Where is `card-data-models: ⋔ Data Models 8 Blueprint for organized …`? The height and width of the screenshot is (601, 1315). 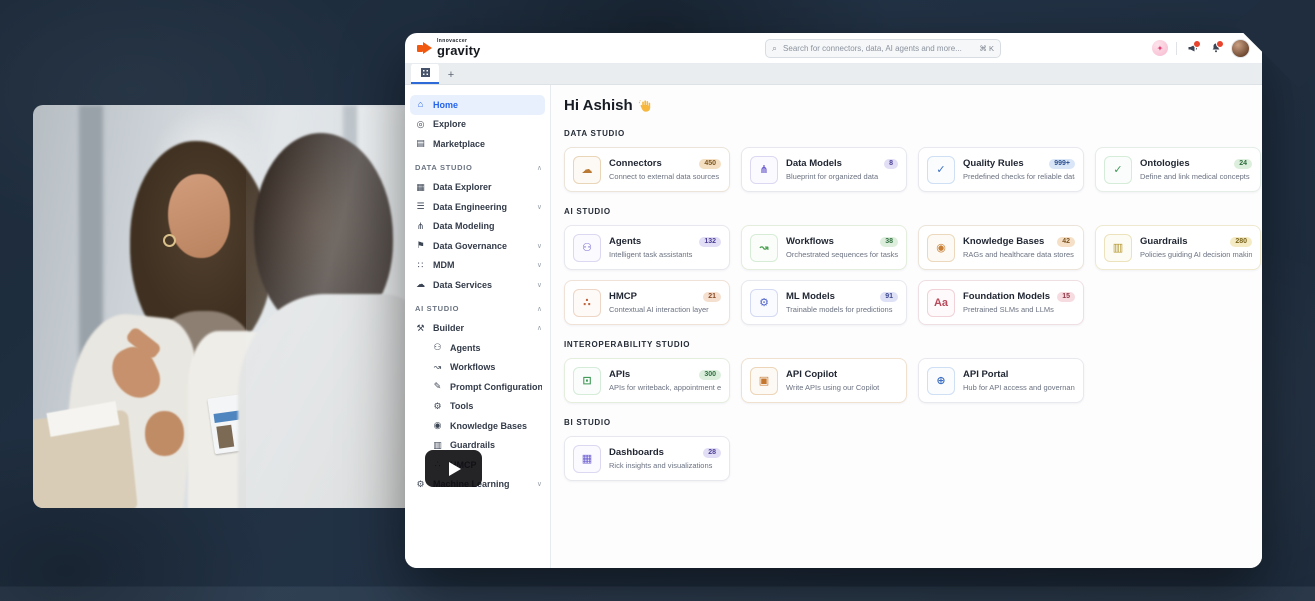
card-data-models: ⋔ Data Models 8 Blueprint for organized … is located at coordinates (824, 169).